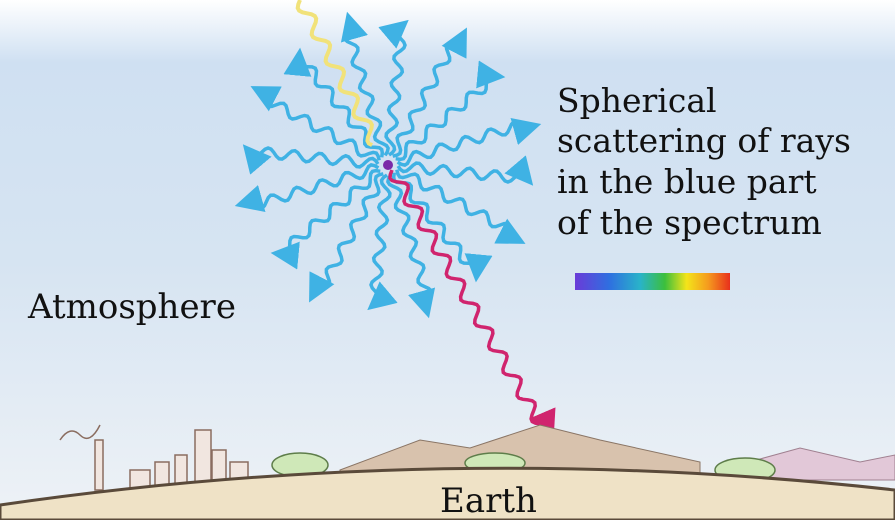 The height and width of the screenshot is (520, 895). Describe the element at coordinates (689, 222) in the screenshot. I see `caption-line: of the spectrum` at that location.